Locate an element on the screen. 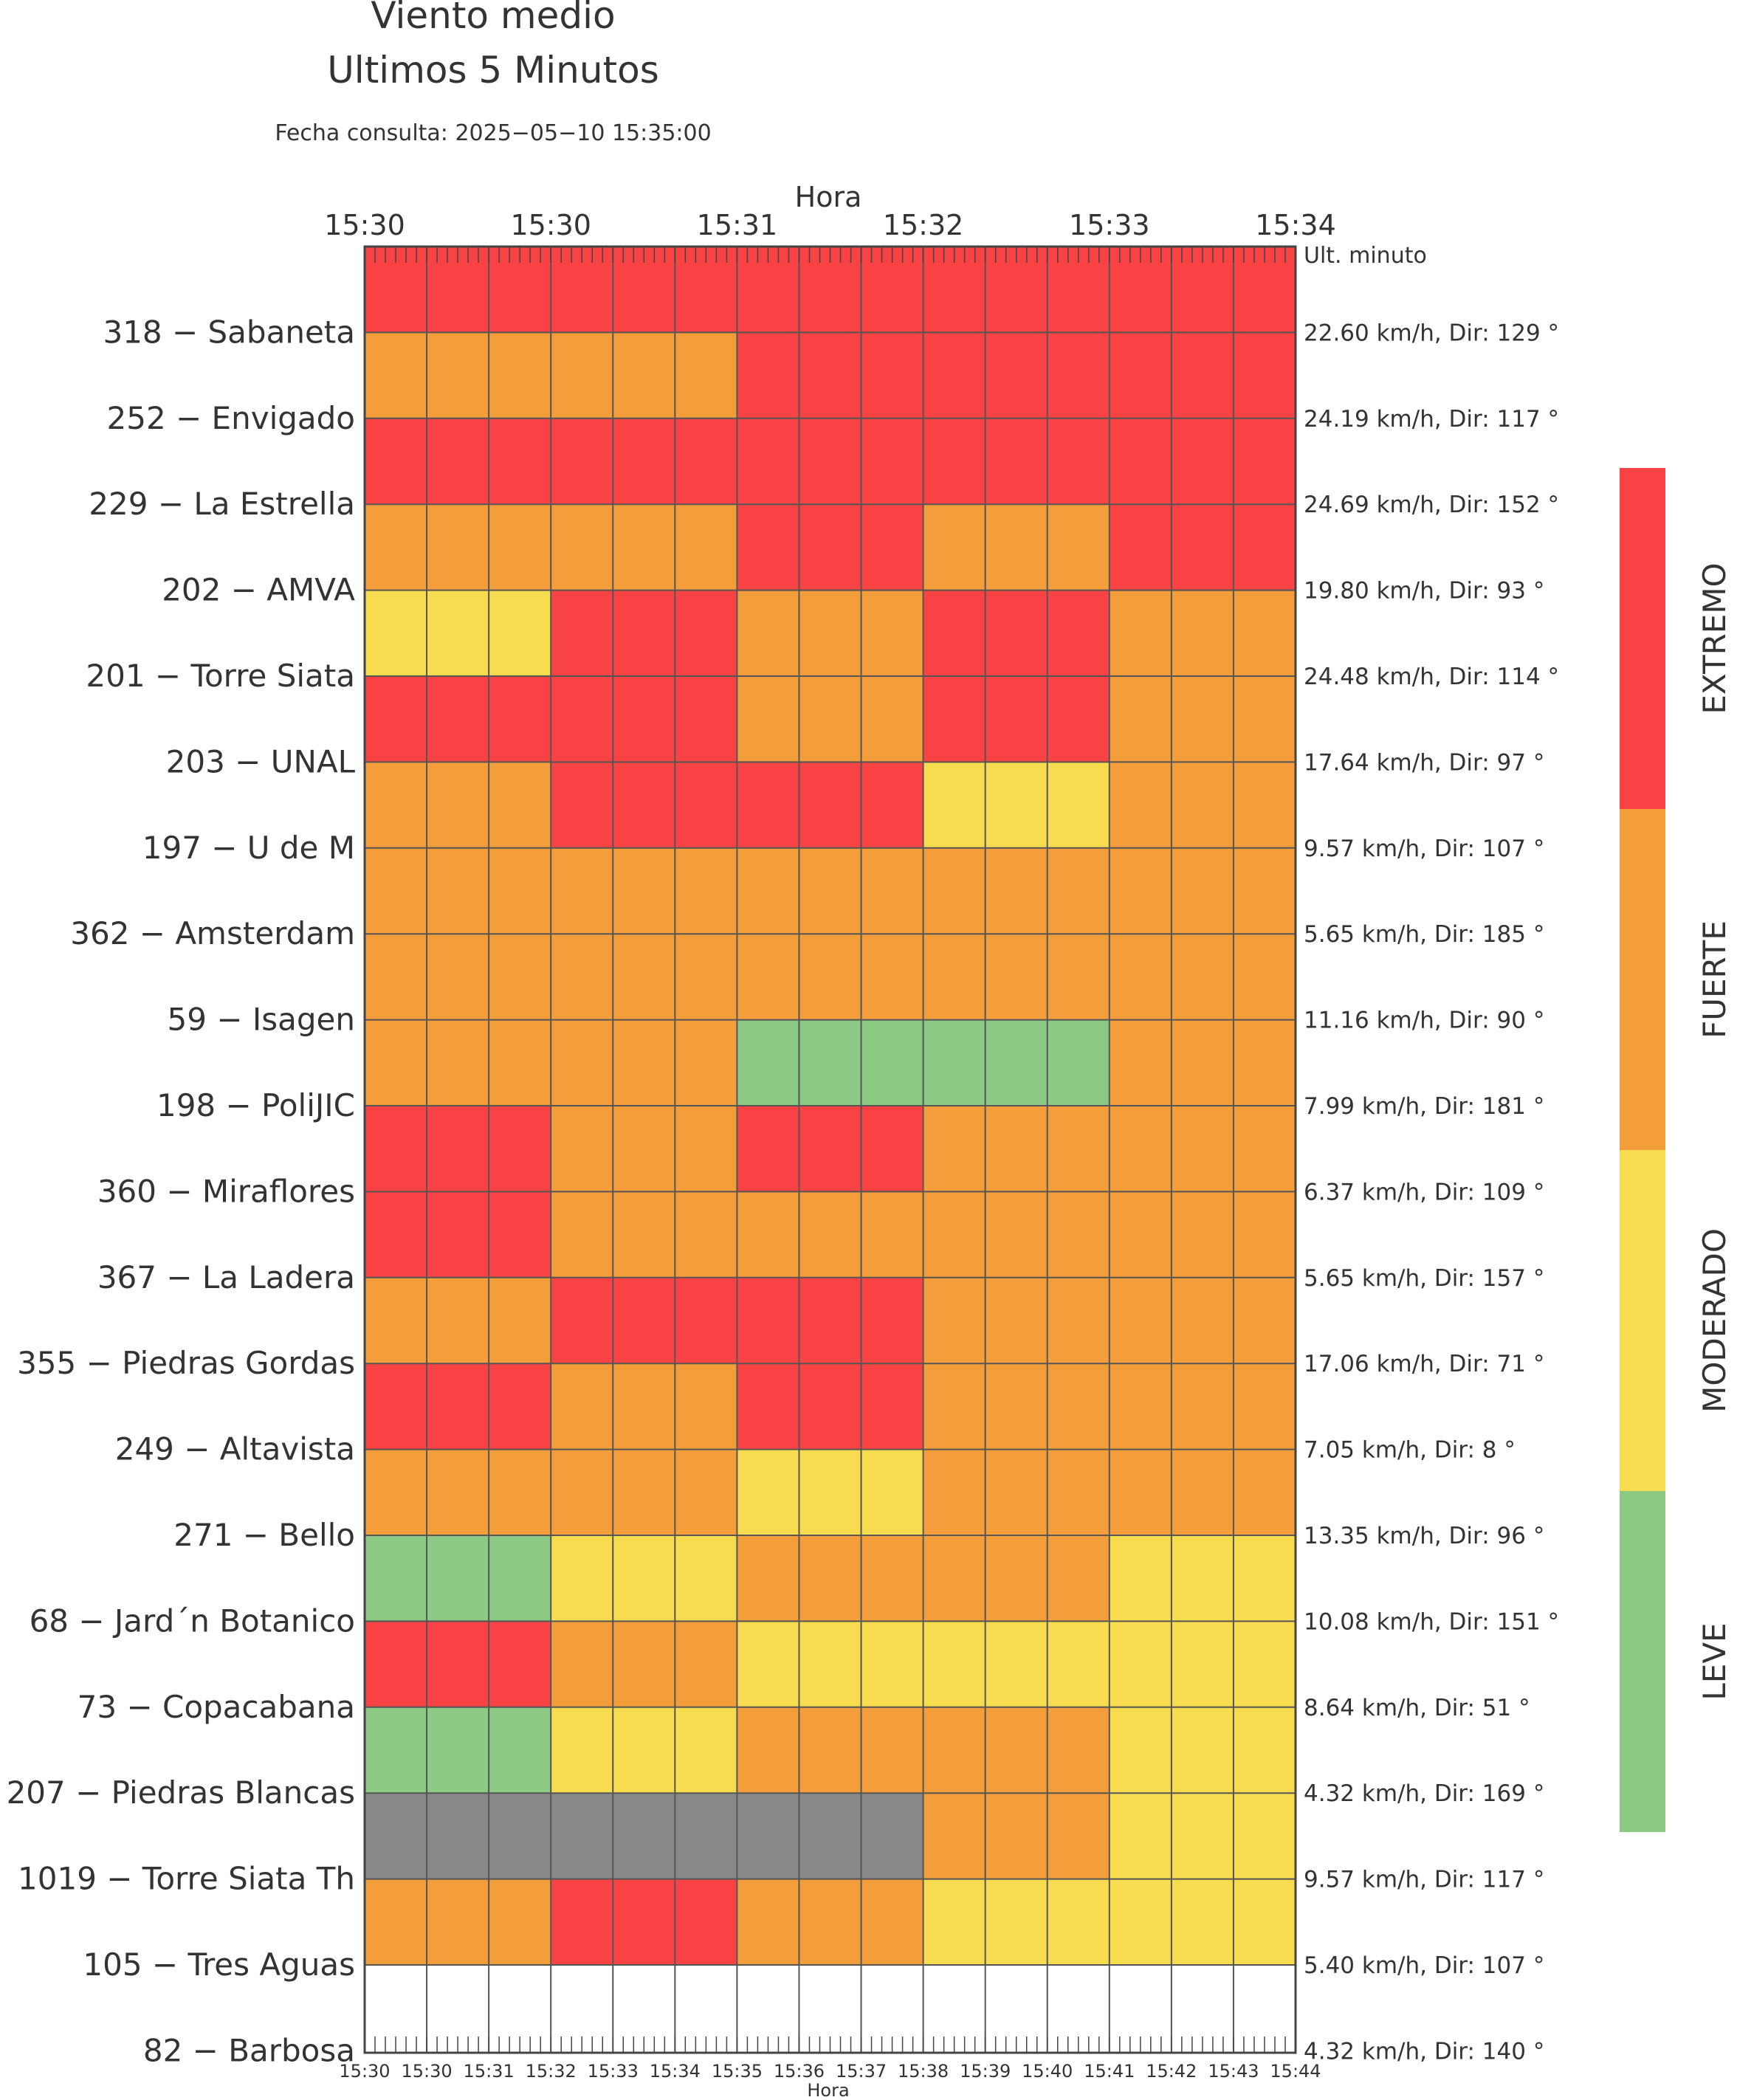  last-minute-value: 4.32 km/h, Dir: 169 ° is located at coordinates (1424, 1794).